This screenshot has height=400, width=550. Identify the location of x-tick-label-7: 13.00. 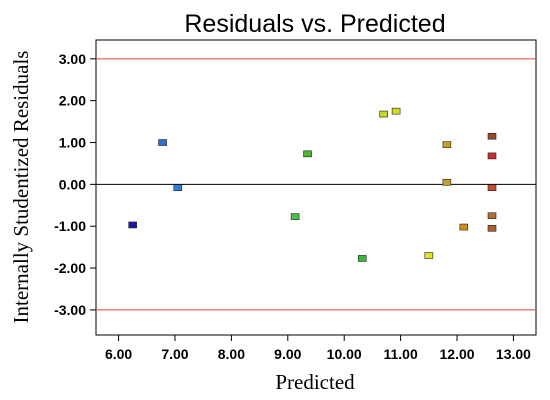
(513, 354).